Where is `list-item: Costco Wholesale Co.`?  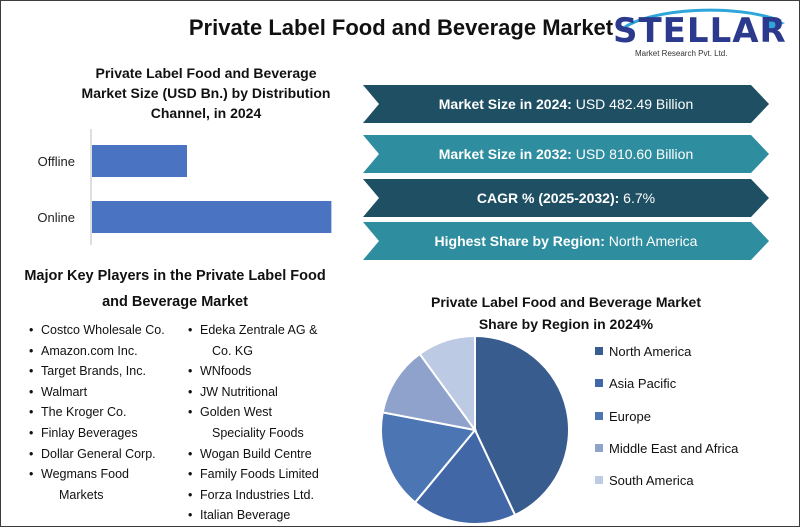 list-item: Costco Wholesale Co. is located at coordinates (97, 330).